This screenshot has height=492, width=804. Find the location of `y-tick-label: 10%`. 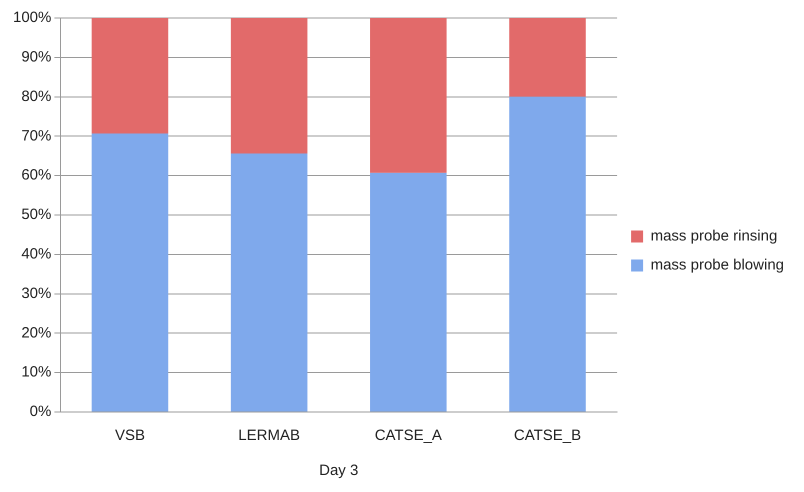

y-tick-label: 10% is located at coordinates (36, 372).